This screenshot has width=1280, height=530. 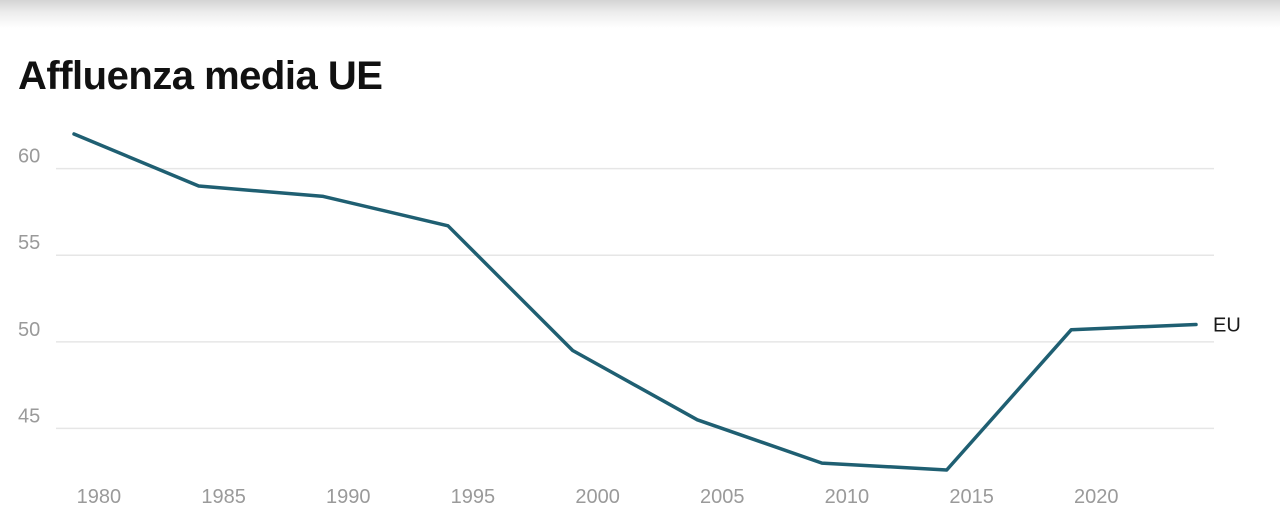 I want to click on x-tick-label: 2000, so click(x=597, y=497).